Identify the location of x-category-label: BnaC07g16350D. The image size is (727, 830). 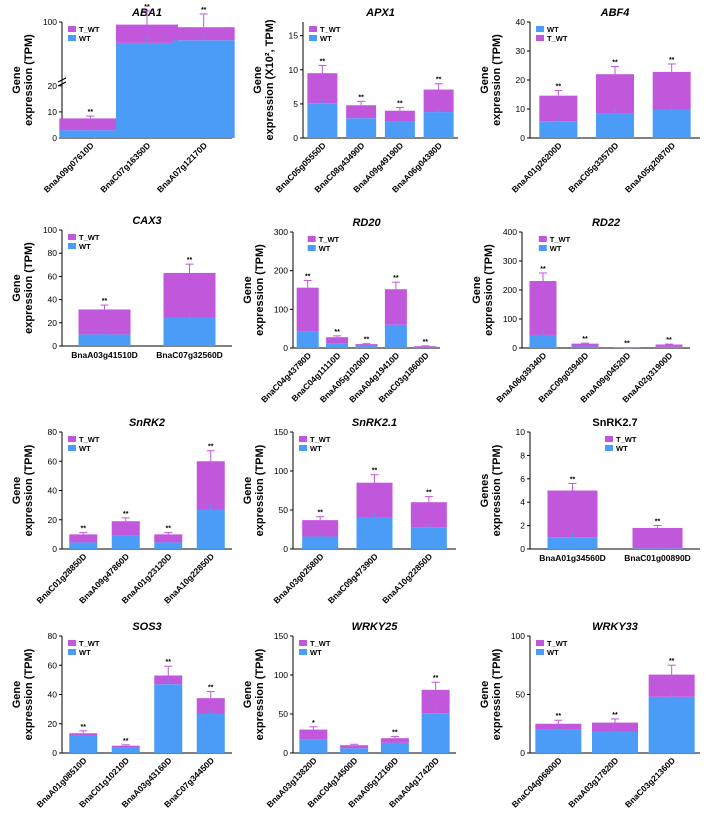
(125, 167).